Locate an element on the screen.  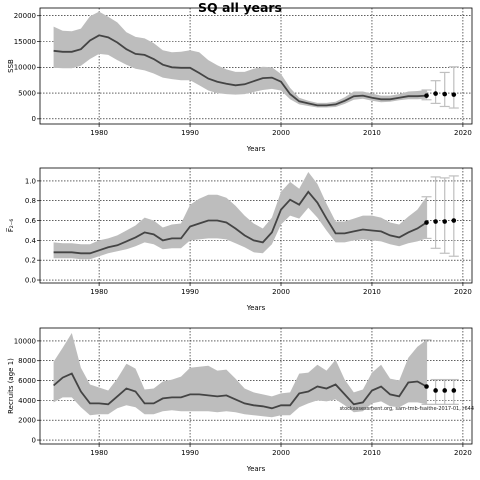
y-tick-label: 0.8 is located at coordinates (30, 201).